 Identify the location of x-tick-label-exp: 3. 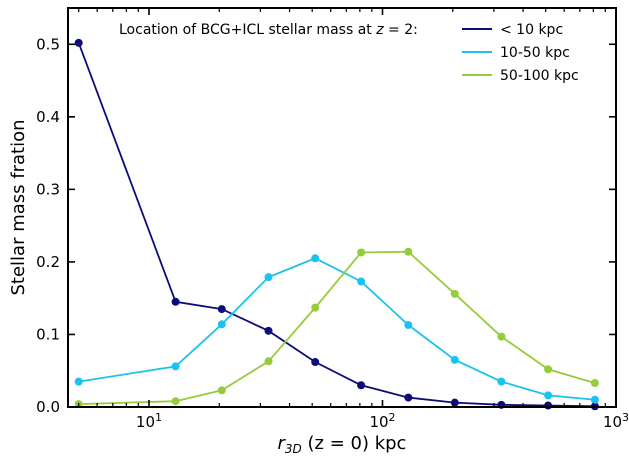
(625, 417).